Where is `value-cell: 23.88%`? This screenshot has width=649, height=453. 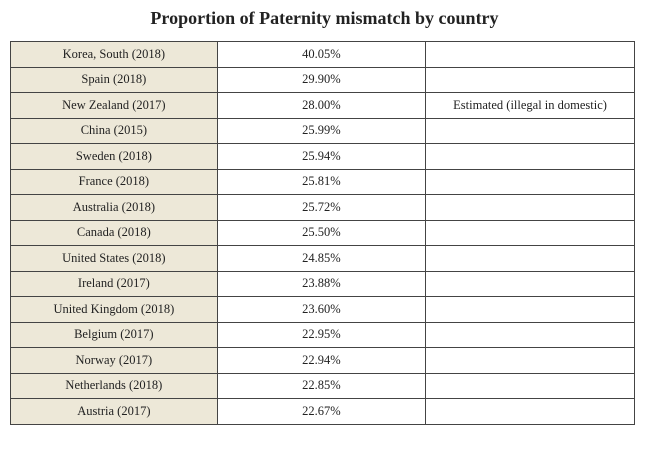 value-cell: 23.88% is located at coordinates (321, 283).